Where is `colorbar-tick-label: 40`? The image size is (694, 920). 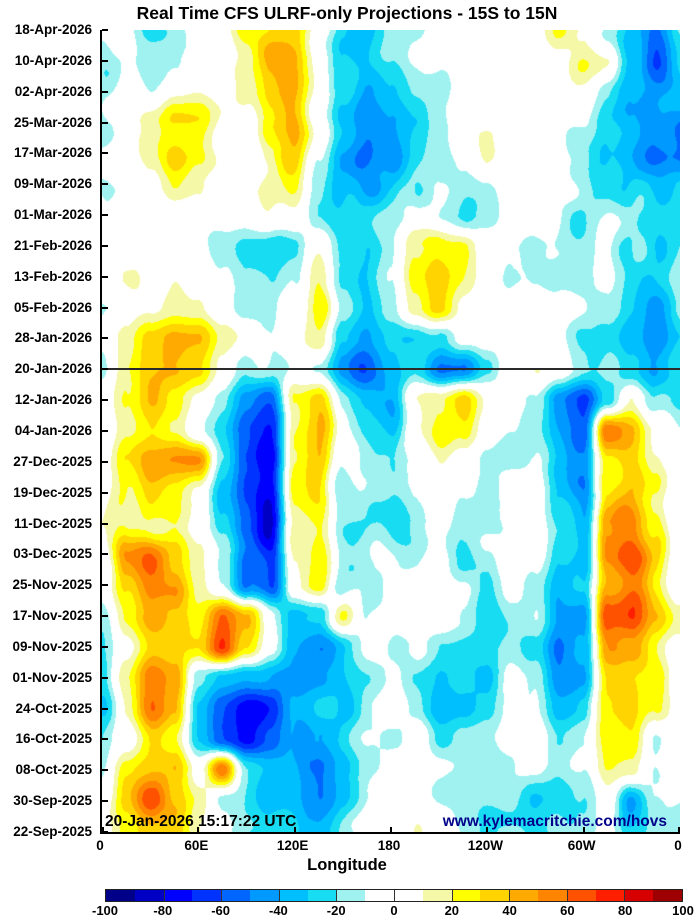
colorbar-tick-label: 40 is located at coordinates (509, 910).